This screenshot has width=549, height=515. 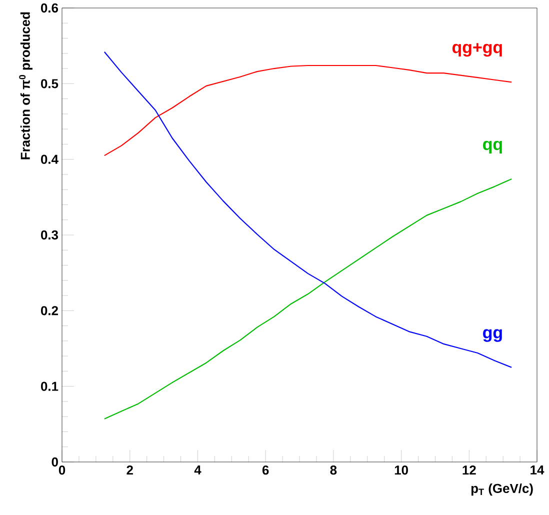 I want to click on x-tick-label: 12, so click(x=469, y=470).